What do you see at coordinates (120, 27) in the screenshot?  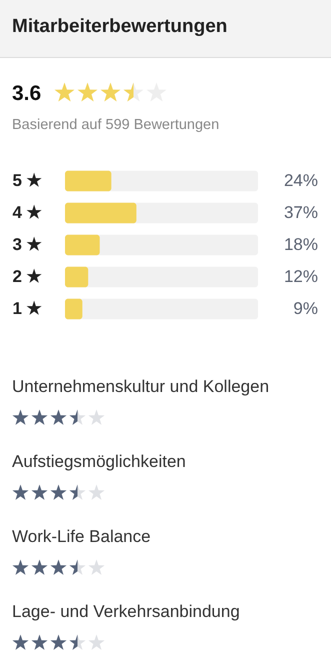 I see `chart-title: Mitarbeiterbewertungen` at bounding box center [120, 27].